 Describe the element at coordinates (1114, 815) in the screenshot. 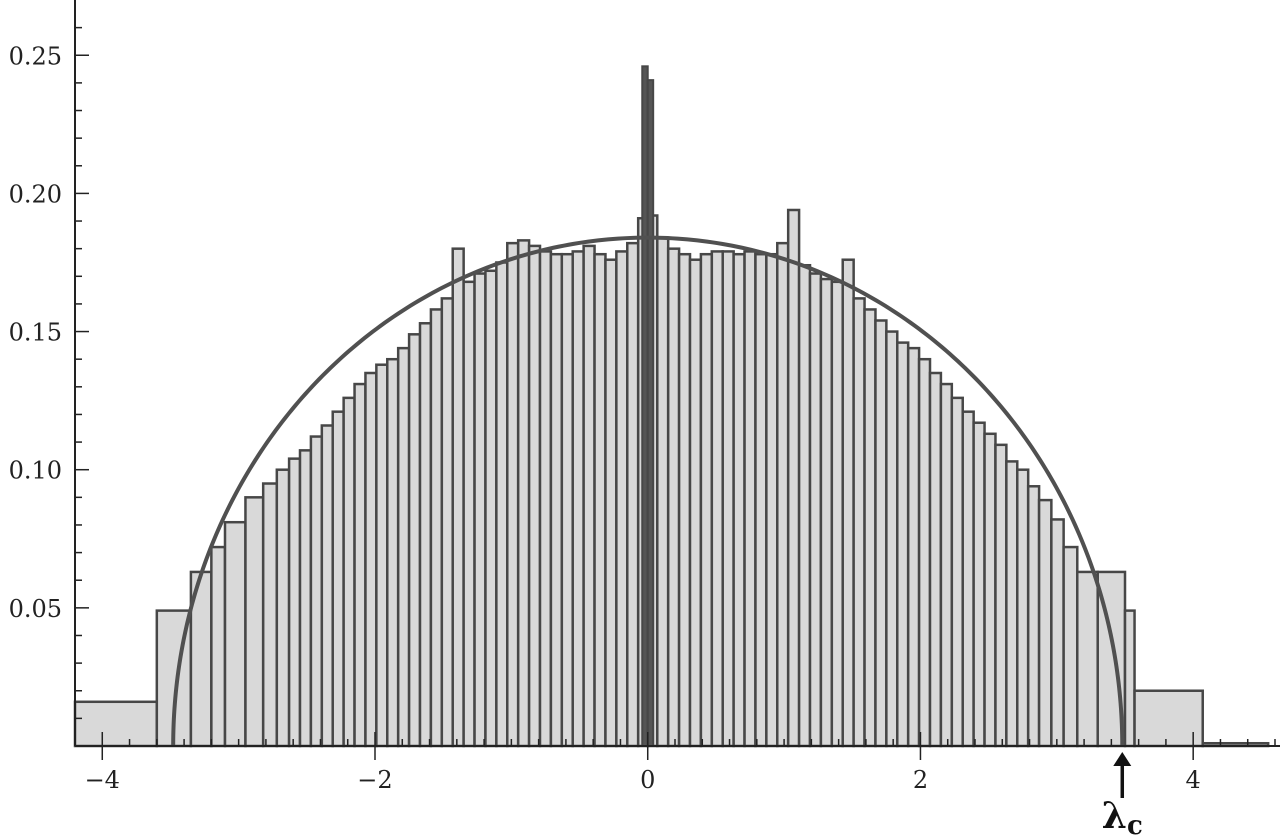

I see `annotation-lambda: λ` at that location.